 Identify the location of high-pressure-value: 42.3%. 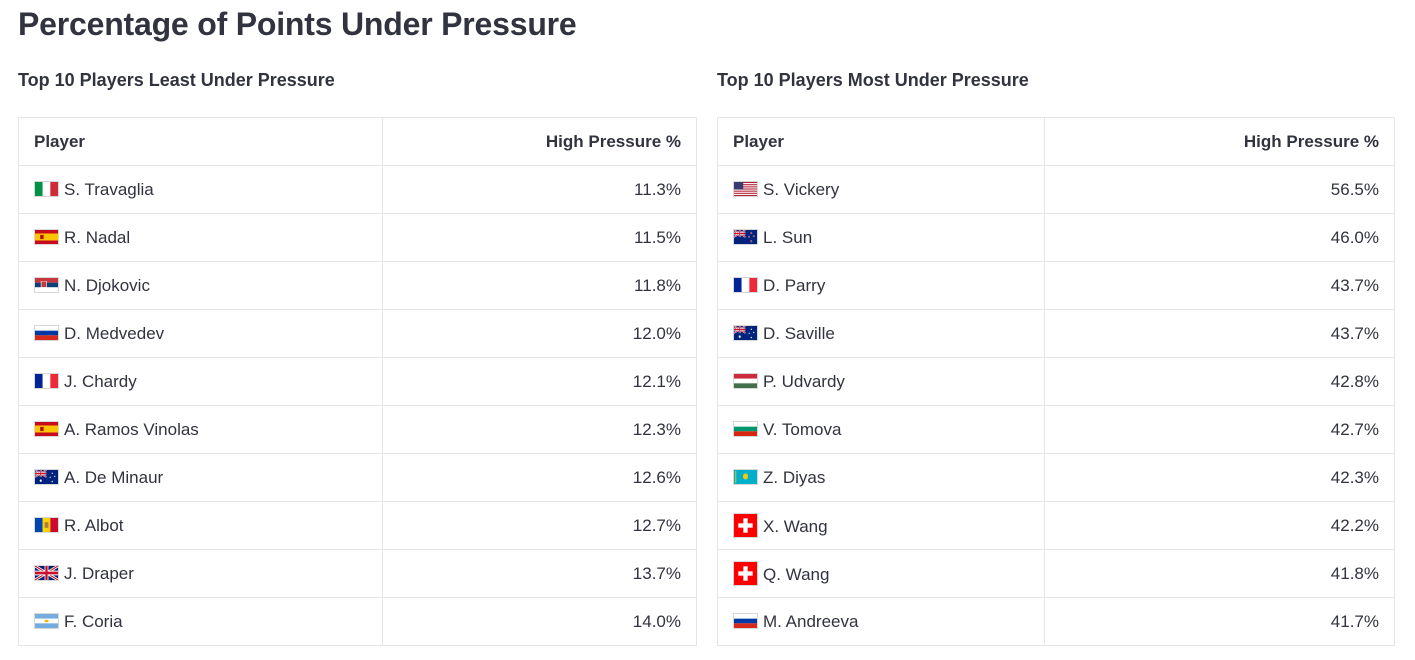
(1219, 477).